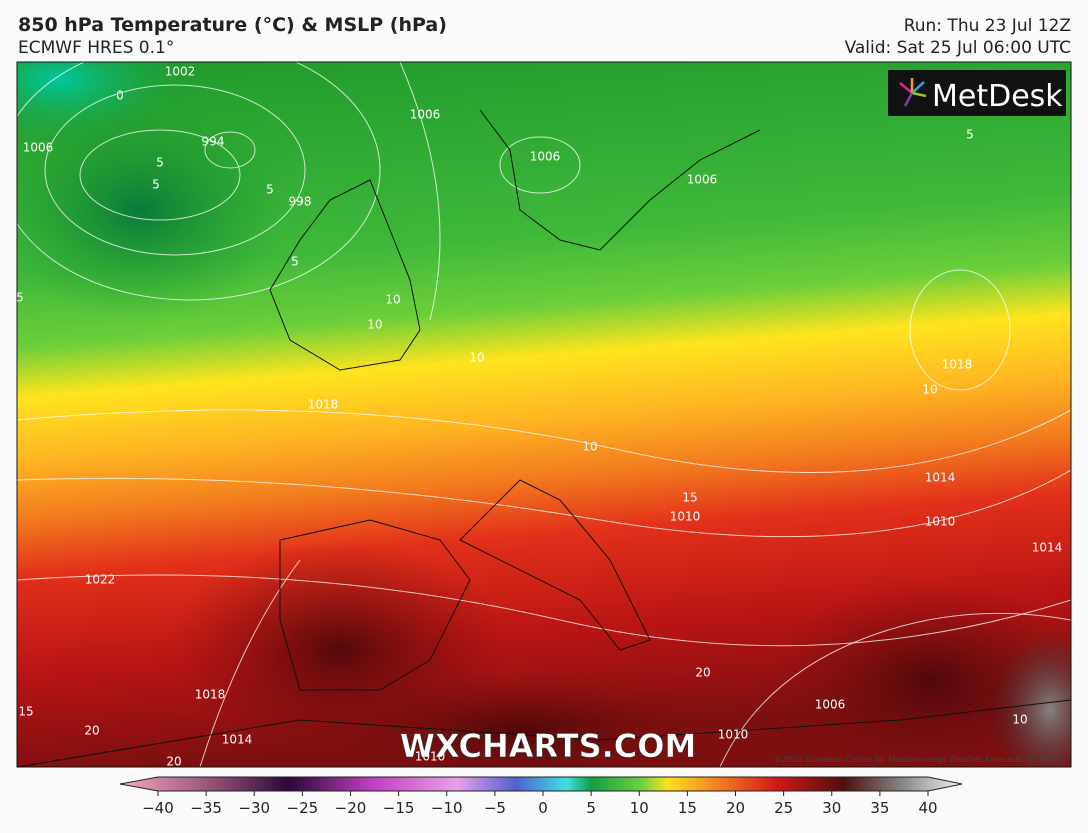 The image size is (1088, 833). Describe the element at coordinates (687, 808) in the screenshot. I see `colorbar-tick-label: 15` at that location.